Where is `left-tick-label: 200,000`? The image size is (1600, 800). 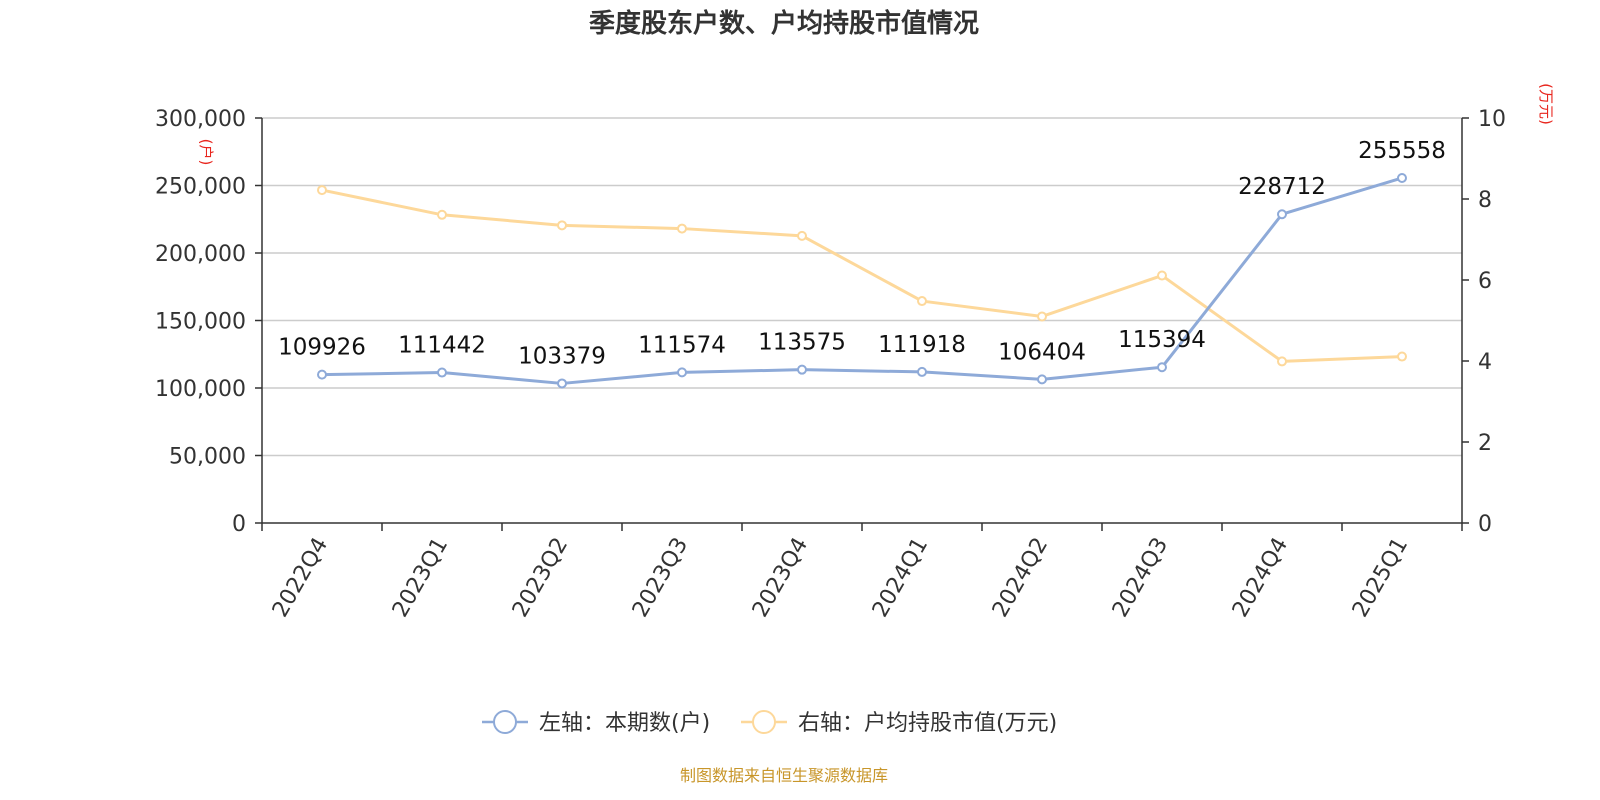 left-tick-label: 200,000 is located at coordinates (200, 254).